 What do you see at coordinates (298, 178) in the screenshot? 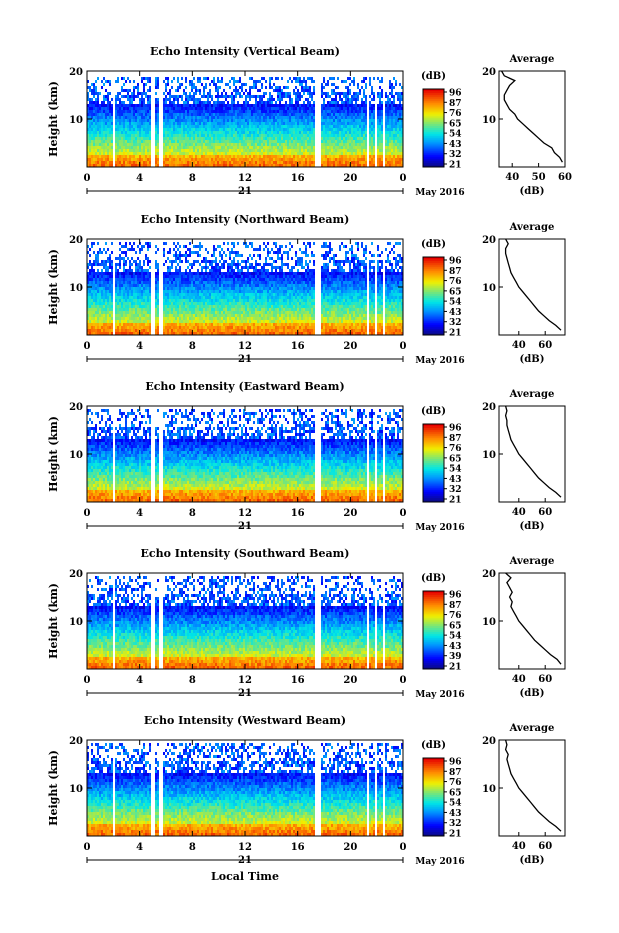
I see `x-tick-label: 16` at bounding box center [298, 178].